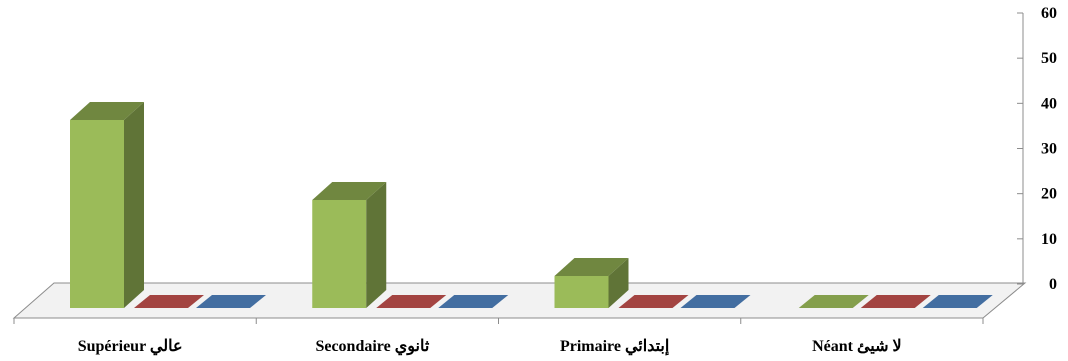 The image size is (1068, 361). What do you see at coordinates (857, 346) in the screenshot?
I see `x-category-label: Néant لا شيئ` at bounding box center [857, 346].